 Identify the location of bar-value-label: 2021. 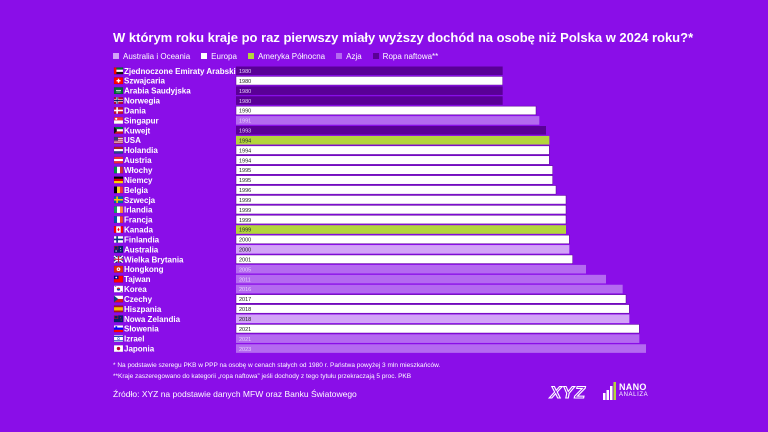
(245, 340).